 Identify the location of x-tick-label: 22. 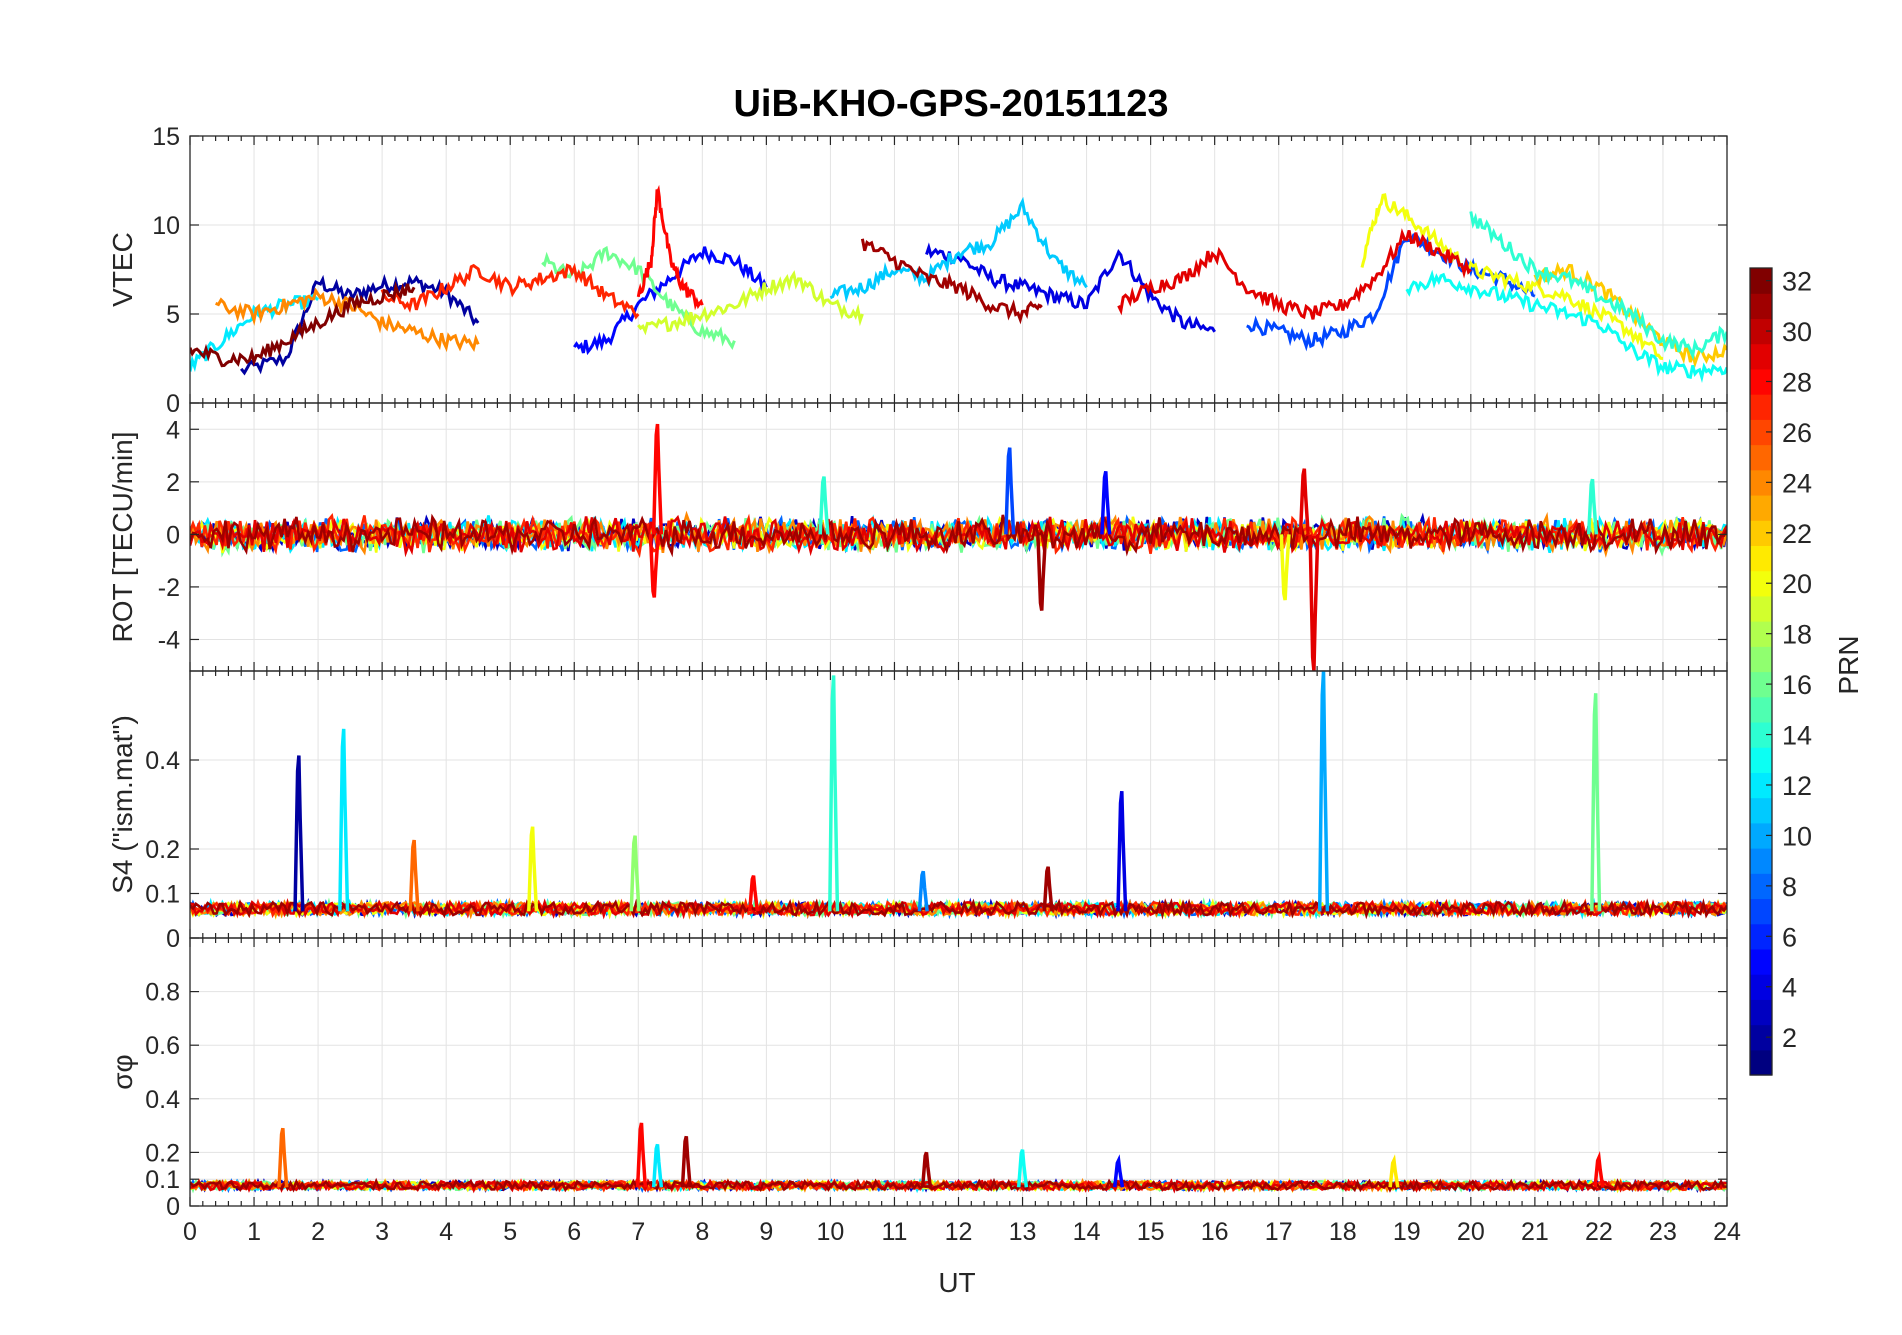
(1599, 1232).